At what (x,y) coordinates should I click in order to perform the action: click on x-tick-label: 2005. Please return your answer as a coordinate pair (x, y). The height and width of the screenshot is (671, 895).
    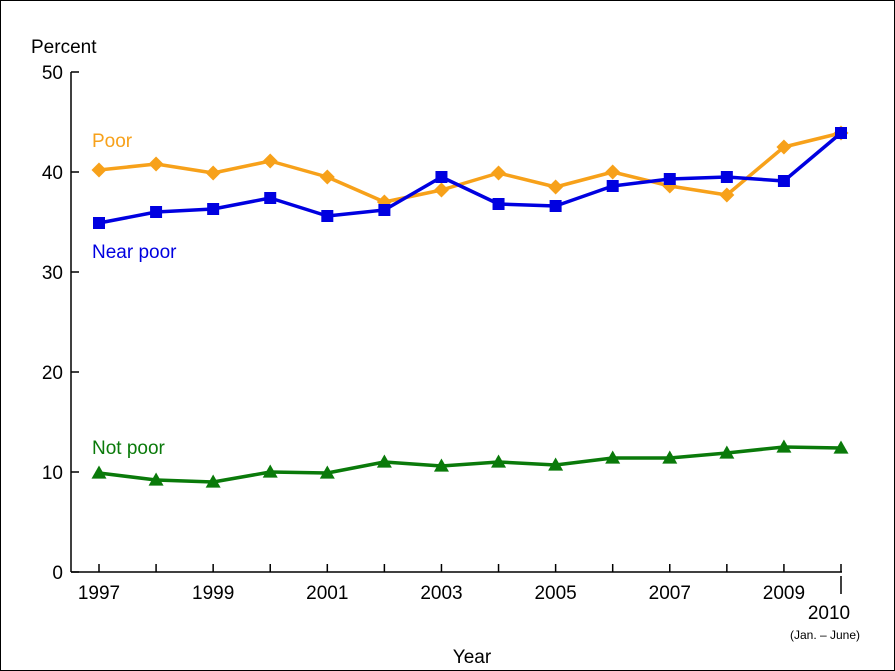
    Looking at the image, I should click on (555, 593).